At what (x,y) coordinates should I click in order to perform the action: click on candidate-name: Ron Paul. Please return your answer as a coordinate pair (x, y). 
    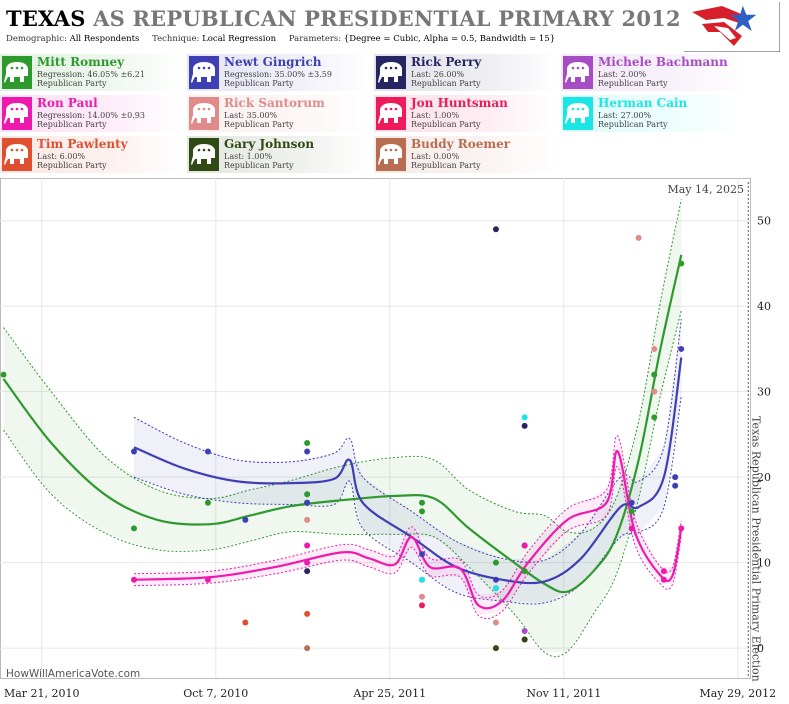
    Looking at the image, I should click on (67, 103).